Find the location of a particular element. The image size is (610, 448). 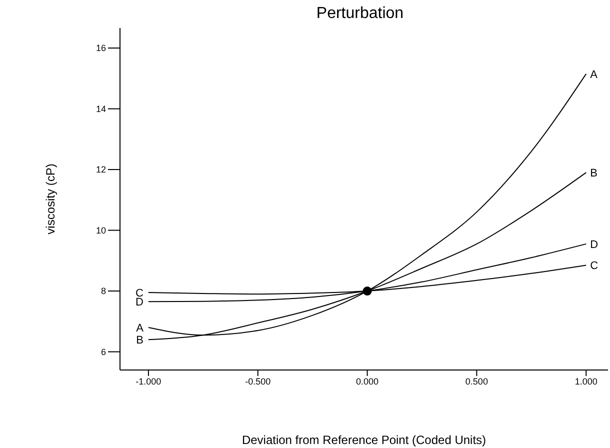

x-tick-label: 0.500 is located at coordinates (476, 381).